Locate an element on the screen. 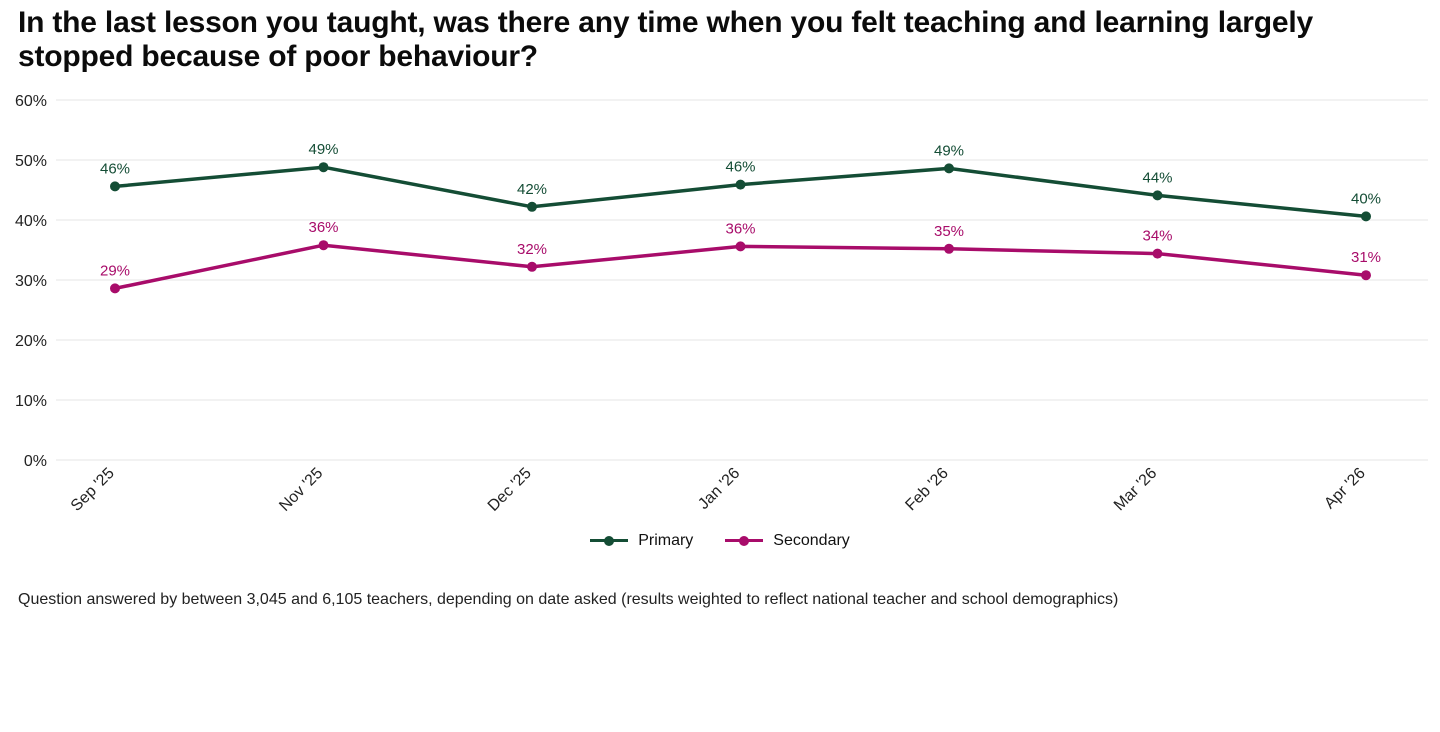 The width and height of the screenshot is (1440, 732). y-tick-label: 40% is located at coordinates (31, 221).